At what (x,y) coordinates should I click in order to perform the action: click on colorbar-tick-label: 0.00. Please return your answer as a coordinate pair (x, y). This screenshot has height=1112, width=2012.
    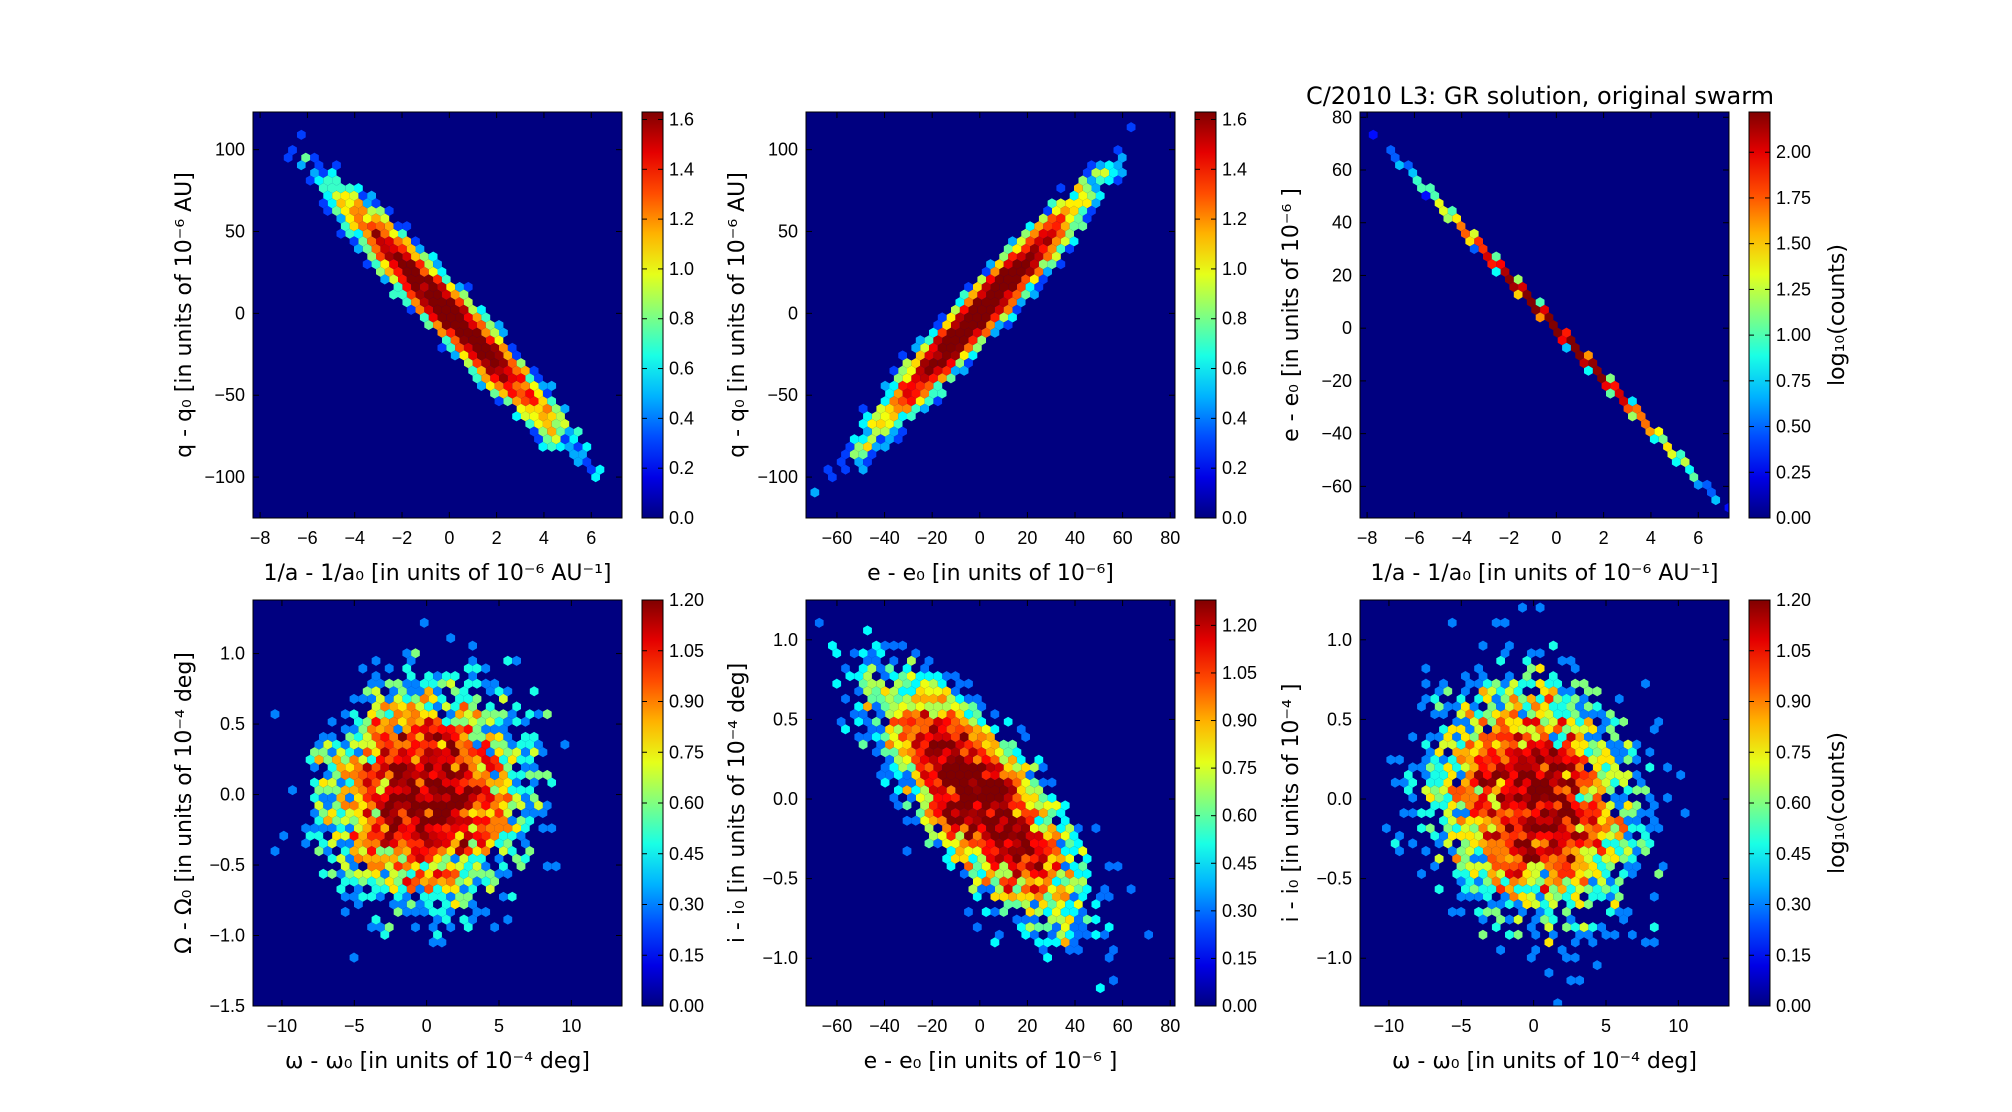
    Looking at the image, I should click on (1793, 1006).